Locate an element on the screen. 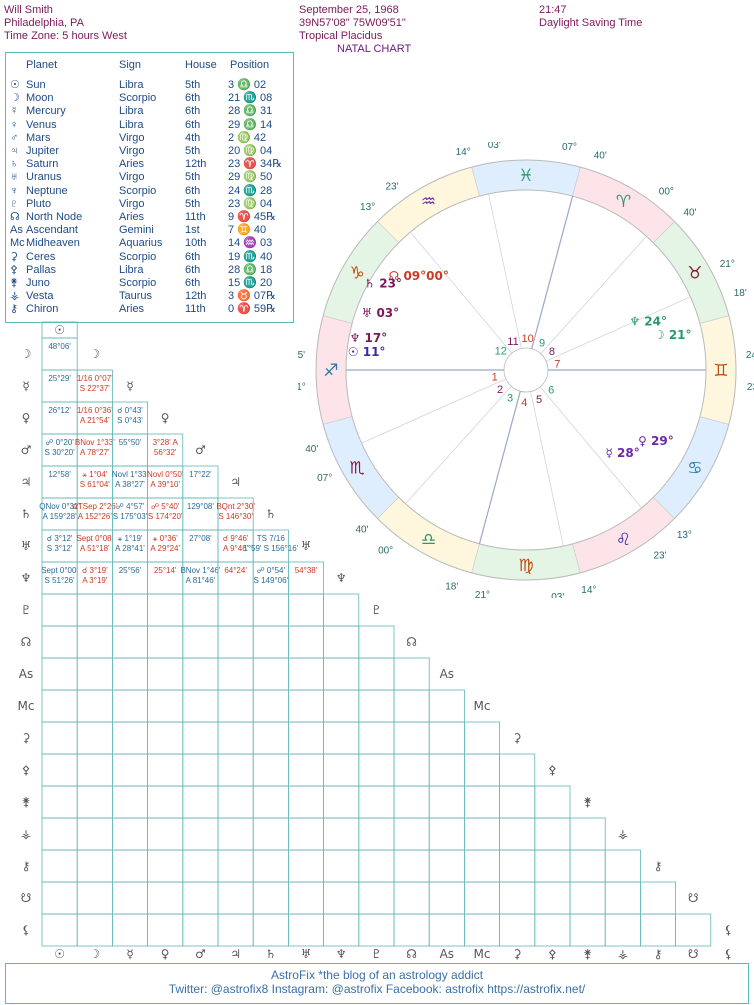 The height and width of the screenshot is (1005, 754). position-value: 3 ♉ 07℞ is located at coordinates (252, 296).